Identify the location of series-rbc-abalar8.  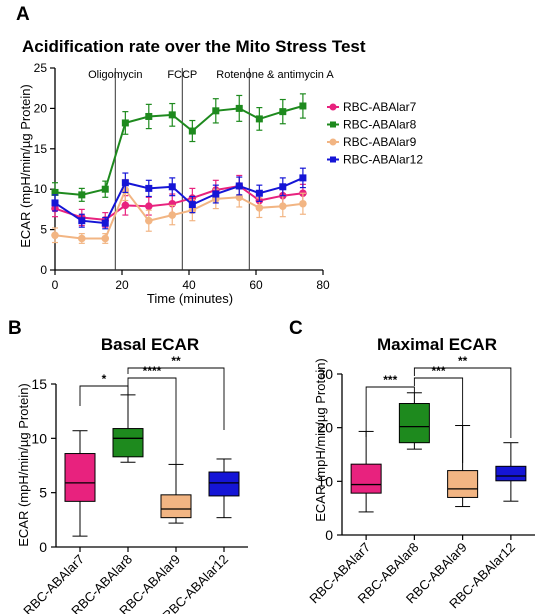
(179, 148).